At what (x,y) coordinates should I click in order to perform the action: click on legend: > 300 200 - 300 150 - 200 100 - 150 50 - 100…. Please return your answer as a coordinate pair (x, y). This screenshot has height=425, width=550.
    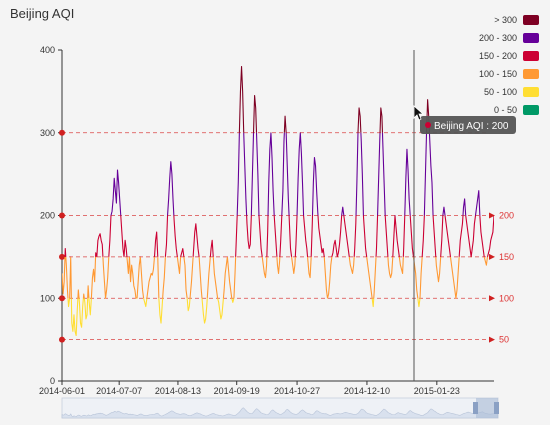
    Looking at the image, I should click on (509, 65).